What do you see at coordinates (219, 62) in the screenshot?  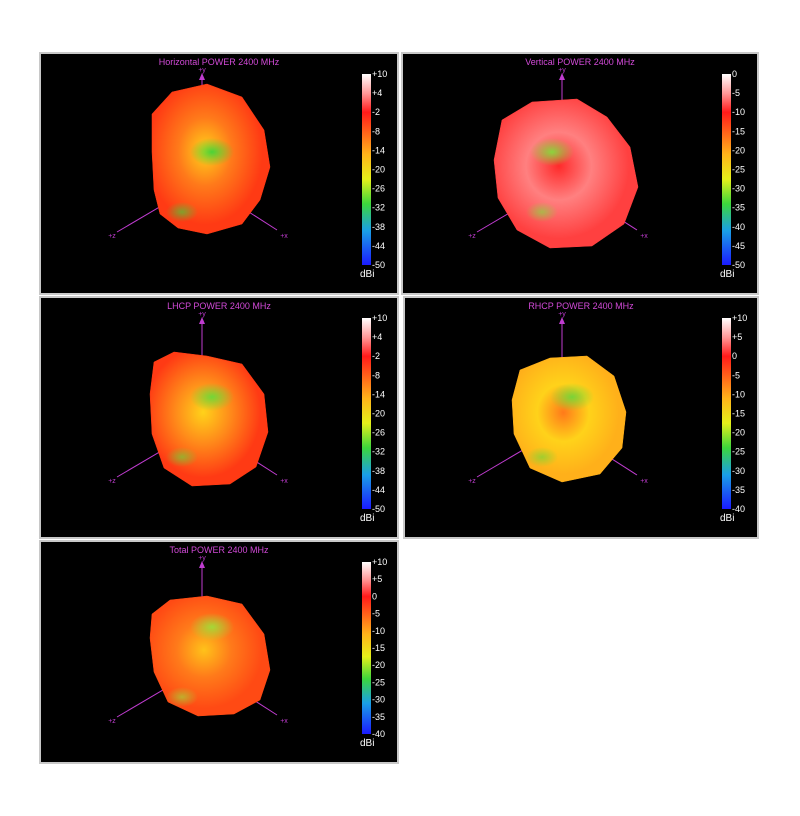 I see `panel-title: Horizontal POWER 2400 MHz` at bounding box center [219, 62].